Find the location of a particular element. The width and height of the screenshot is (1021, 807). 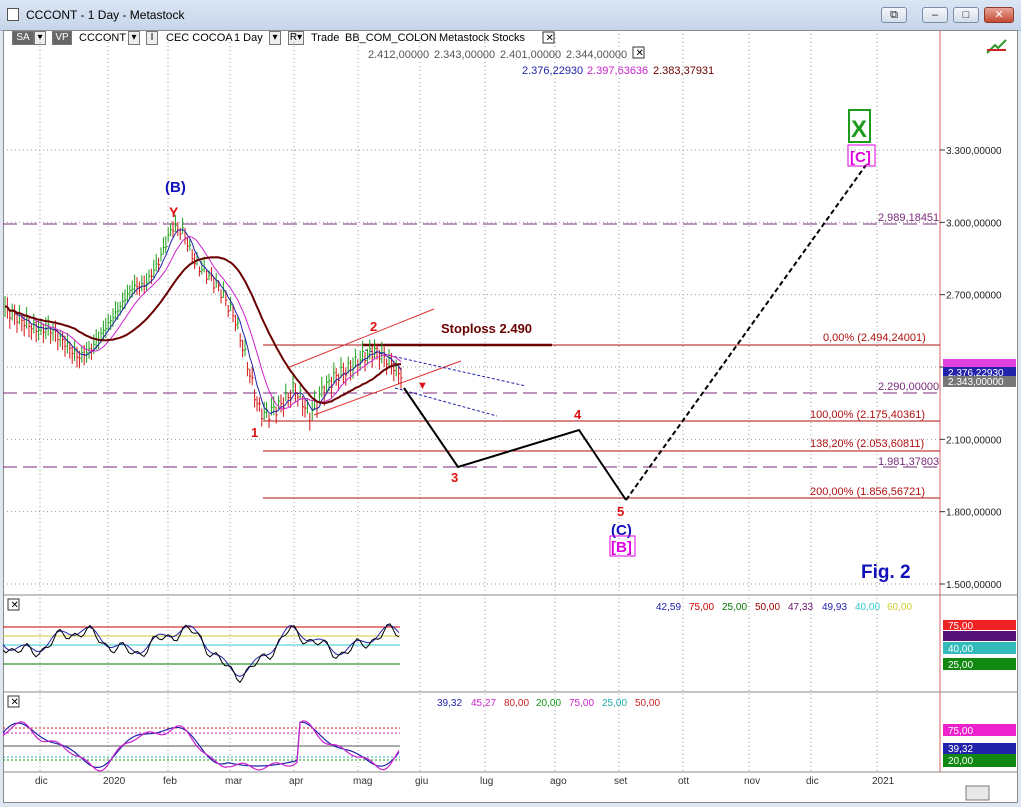

time-label: ago is located at coordinates (558, 781).